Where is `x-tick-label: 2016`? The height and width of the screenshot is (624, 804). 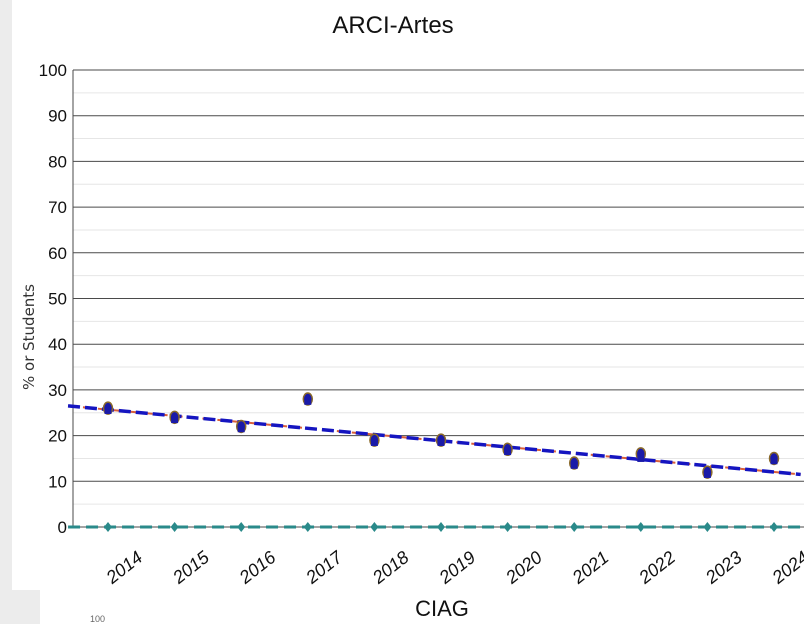 x-tick-label: 2016 is located at coordinates (257, 567).